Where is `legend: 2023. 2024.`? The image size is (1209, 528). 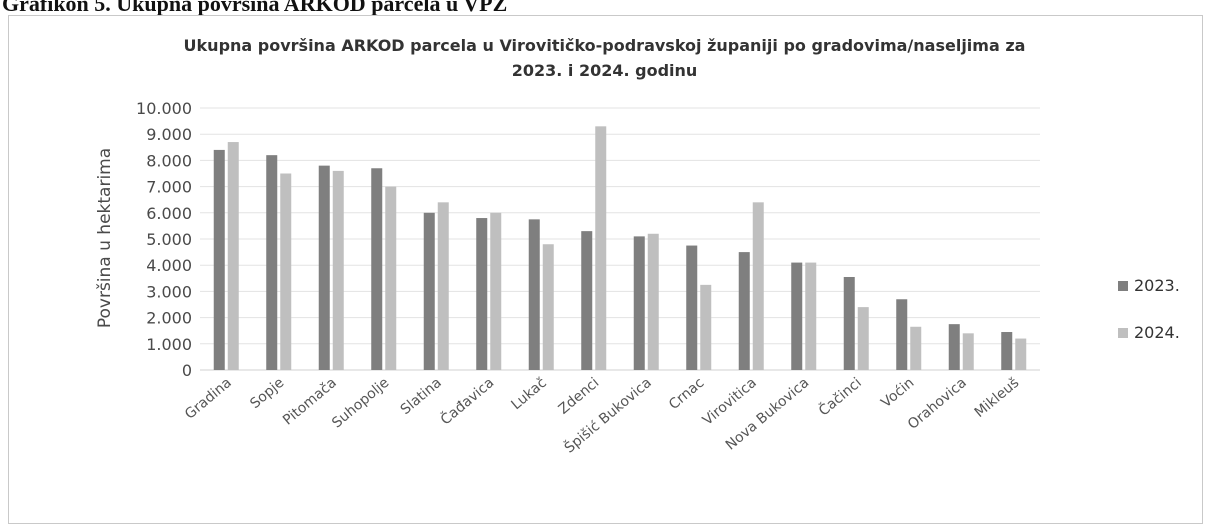 legend: 2023. 2024. is located at coordinates (1149, 309).